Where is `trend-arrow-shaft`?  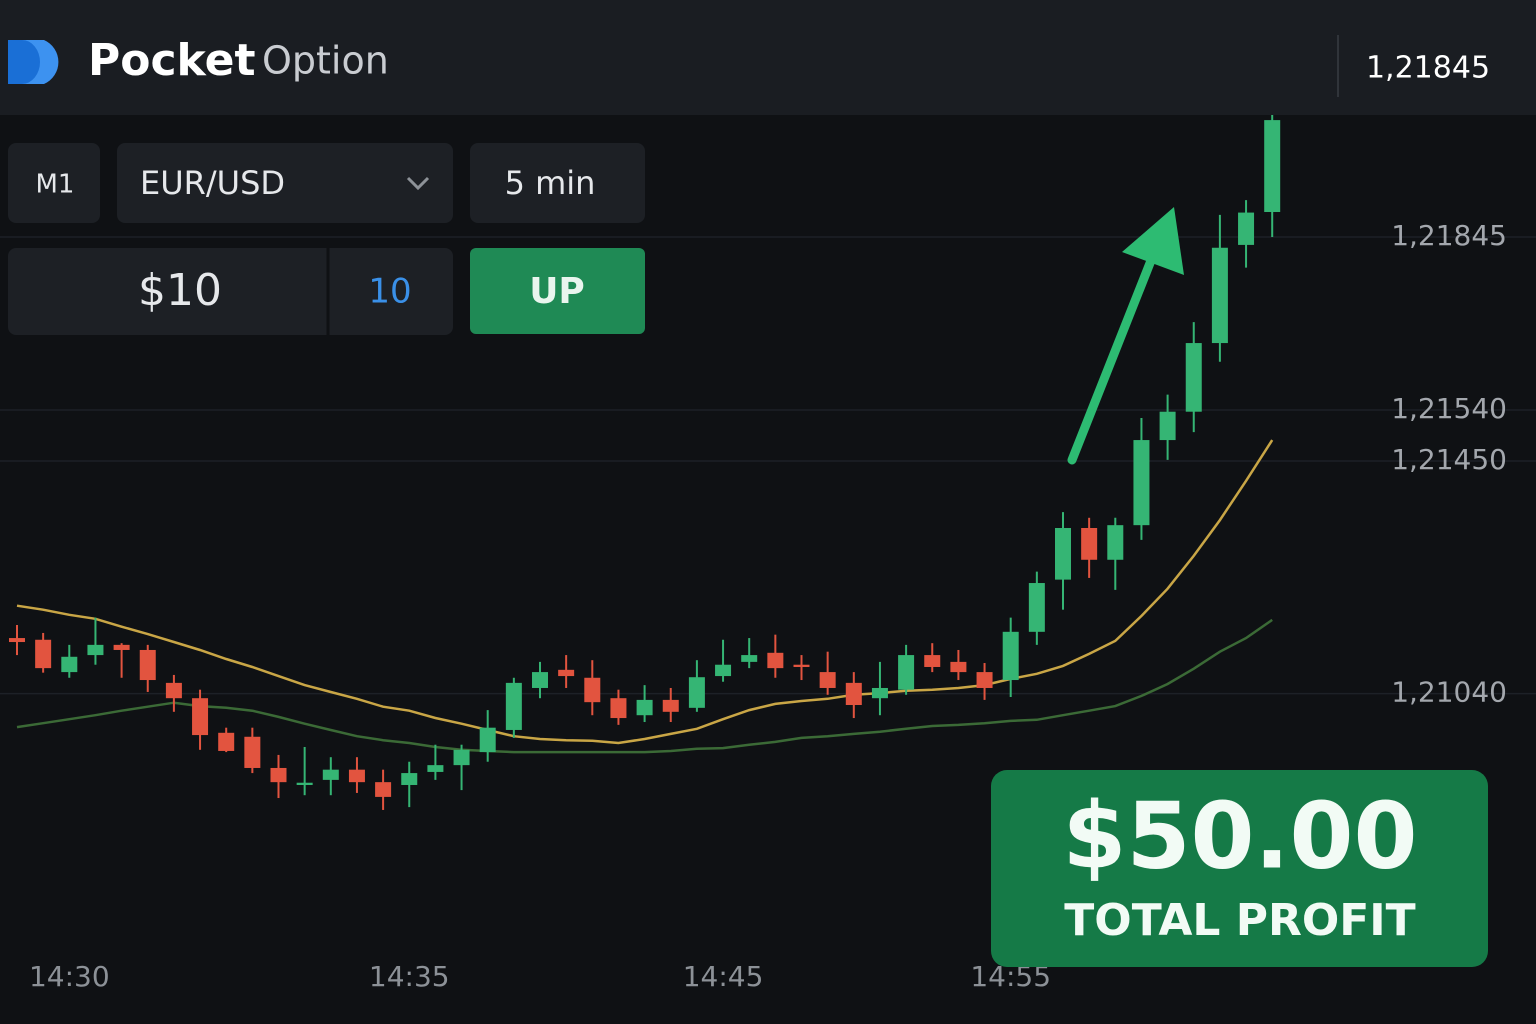 trend-arrow-shaft is located at coordinates (1112, 359).